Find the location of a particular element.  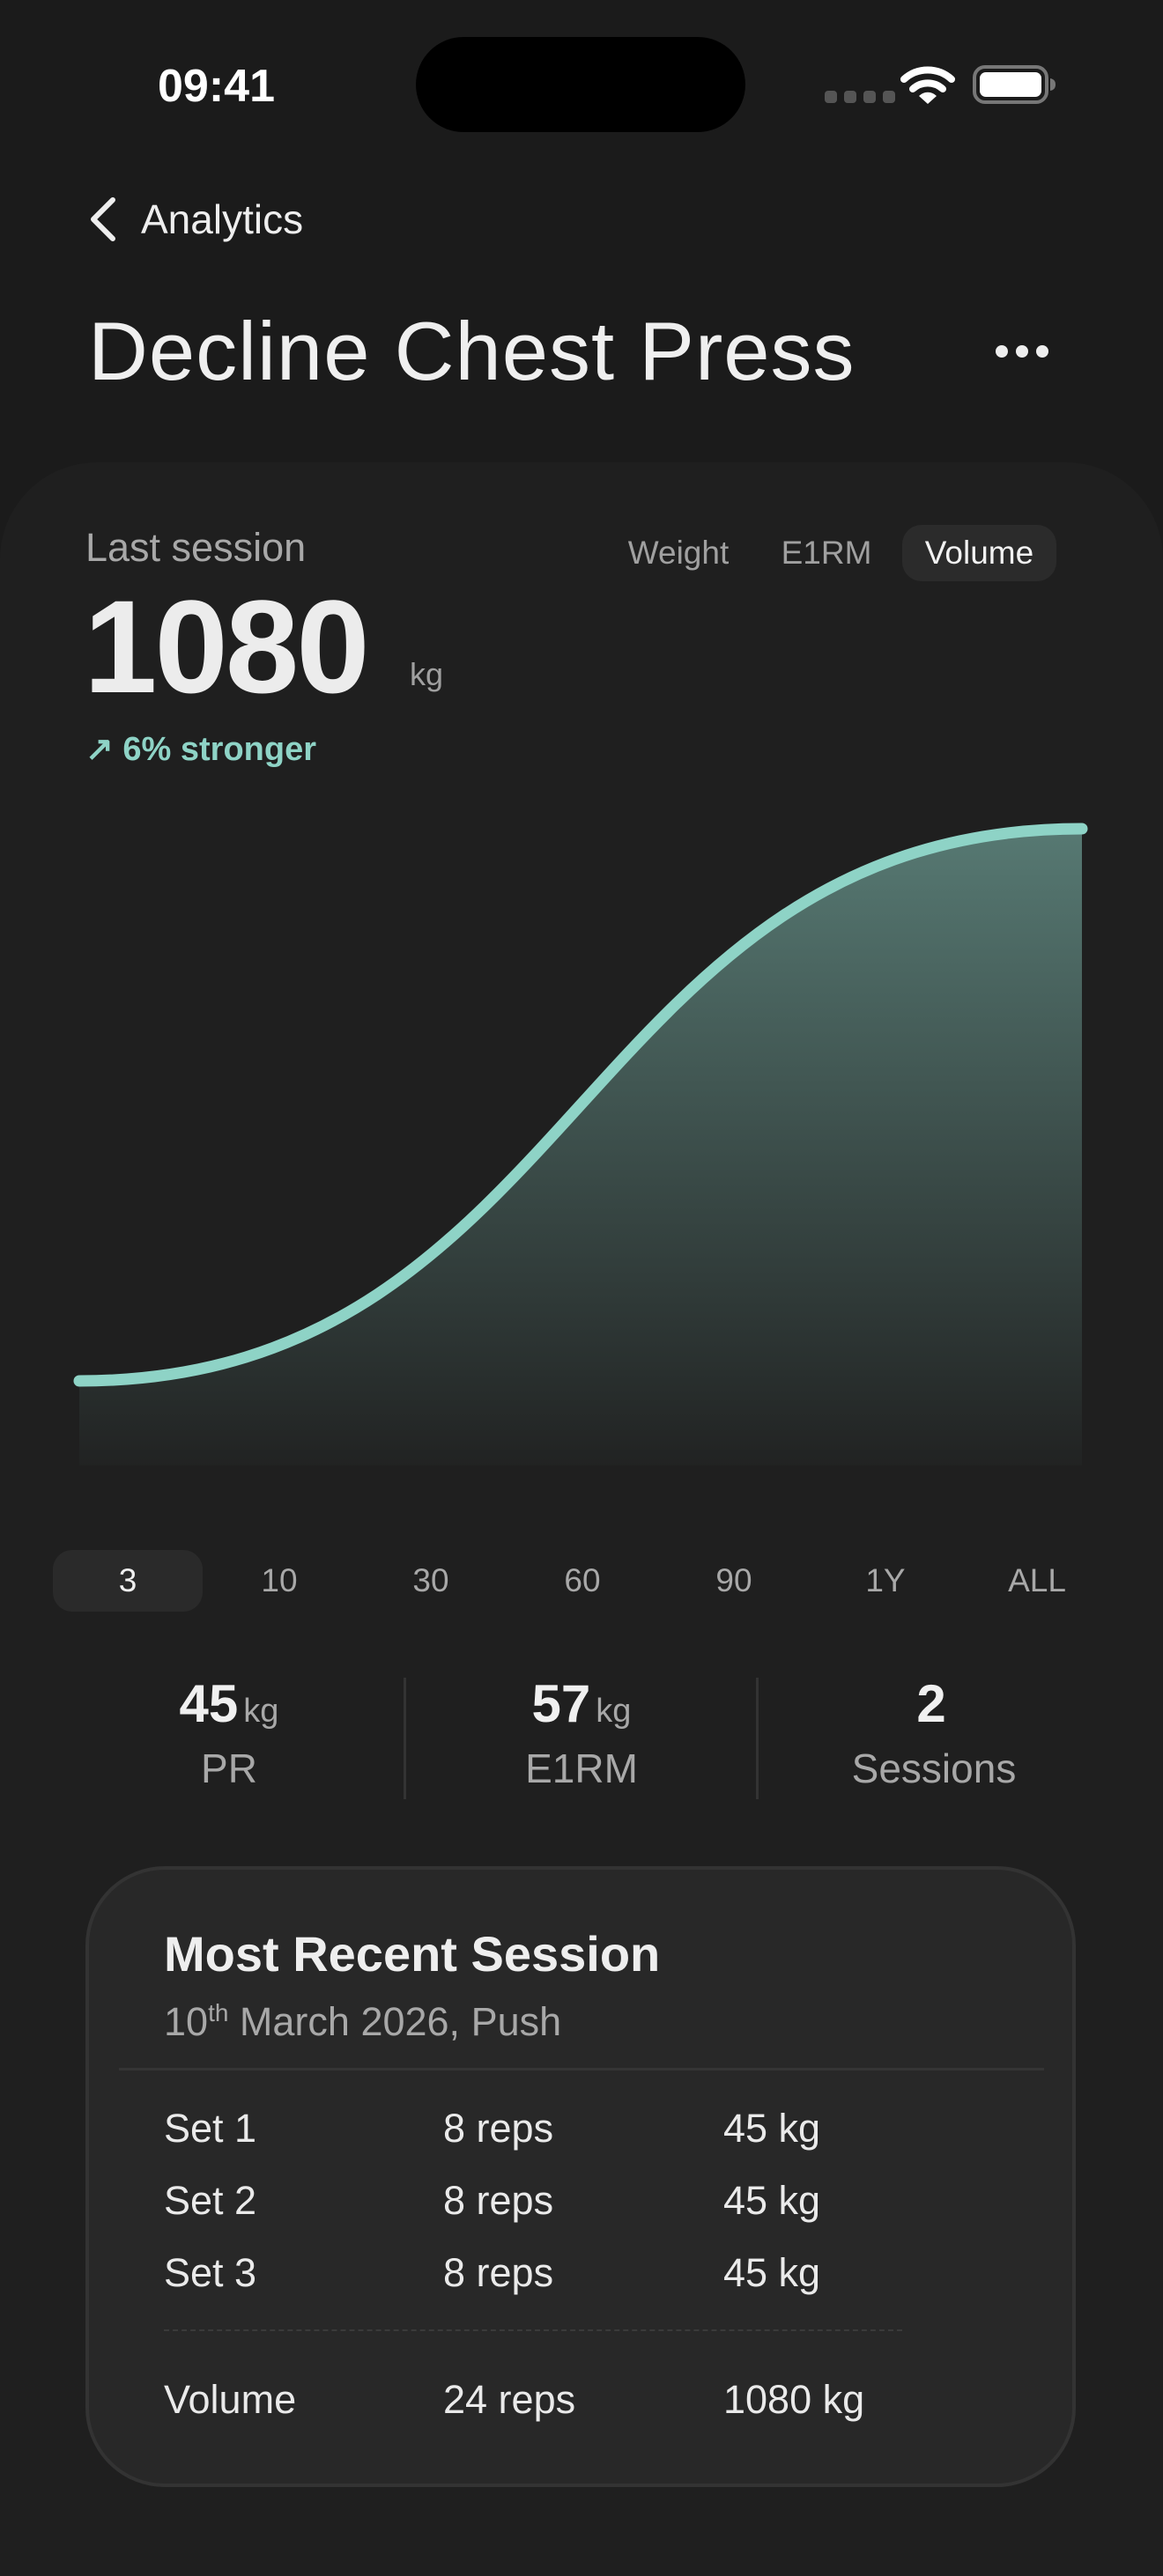

summary-unit: kg is located at coordinates (427, 674).